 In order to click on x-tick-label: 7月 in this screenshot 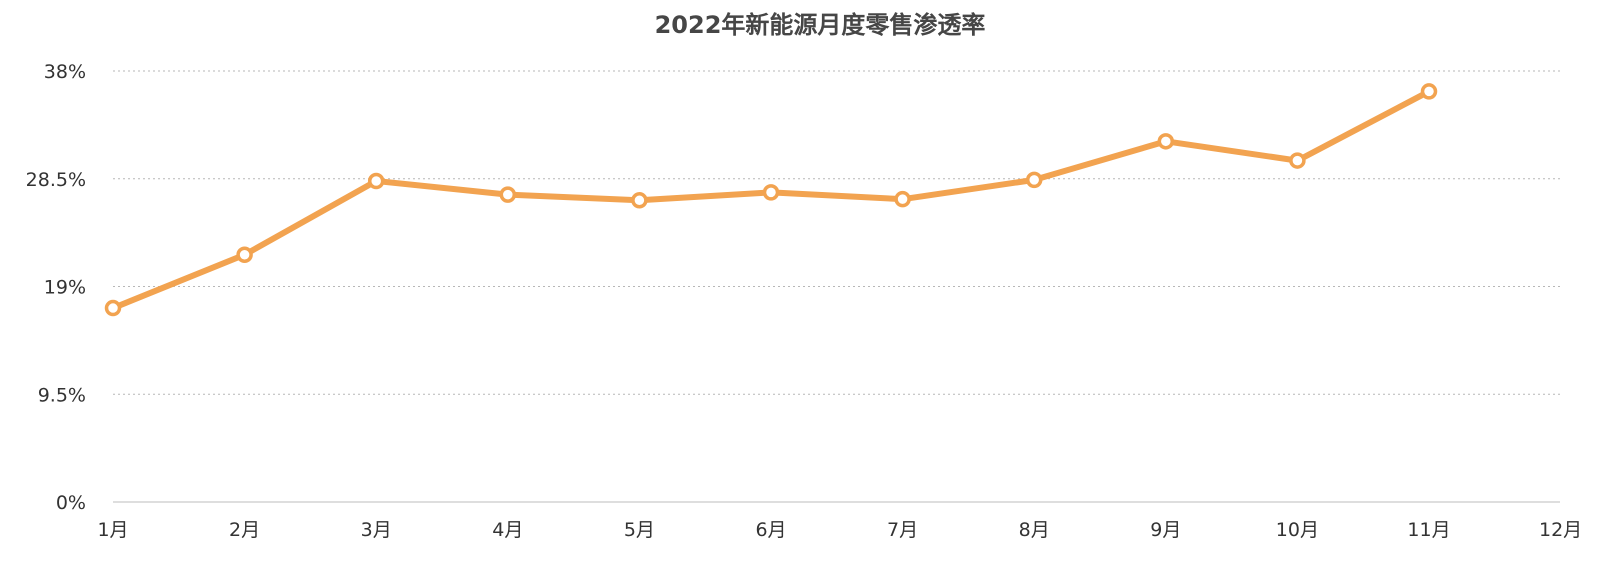, I will do `click(902, 530)`.